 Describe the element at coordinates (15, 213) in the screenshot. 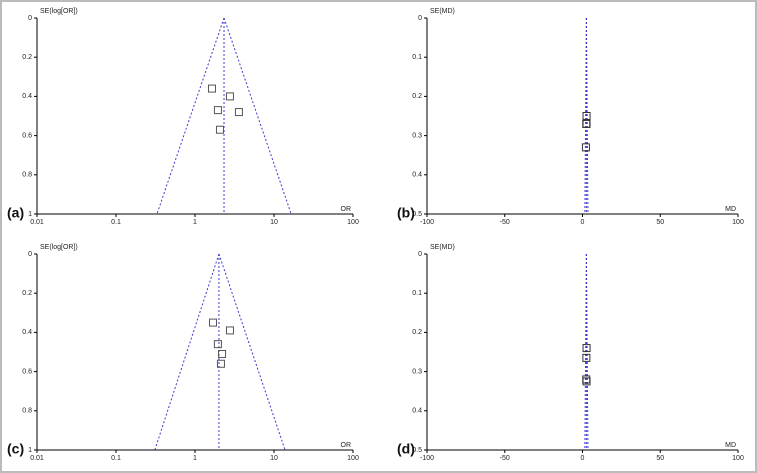

I see `panel-label: (a)` at that location.